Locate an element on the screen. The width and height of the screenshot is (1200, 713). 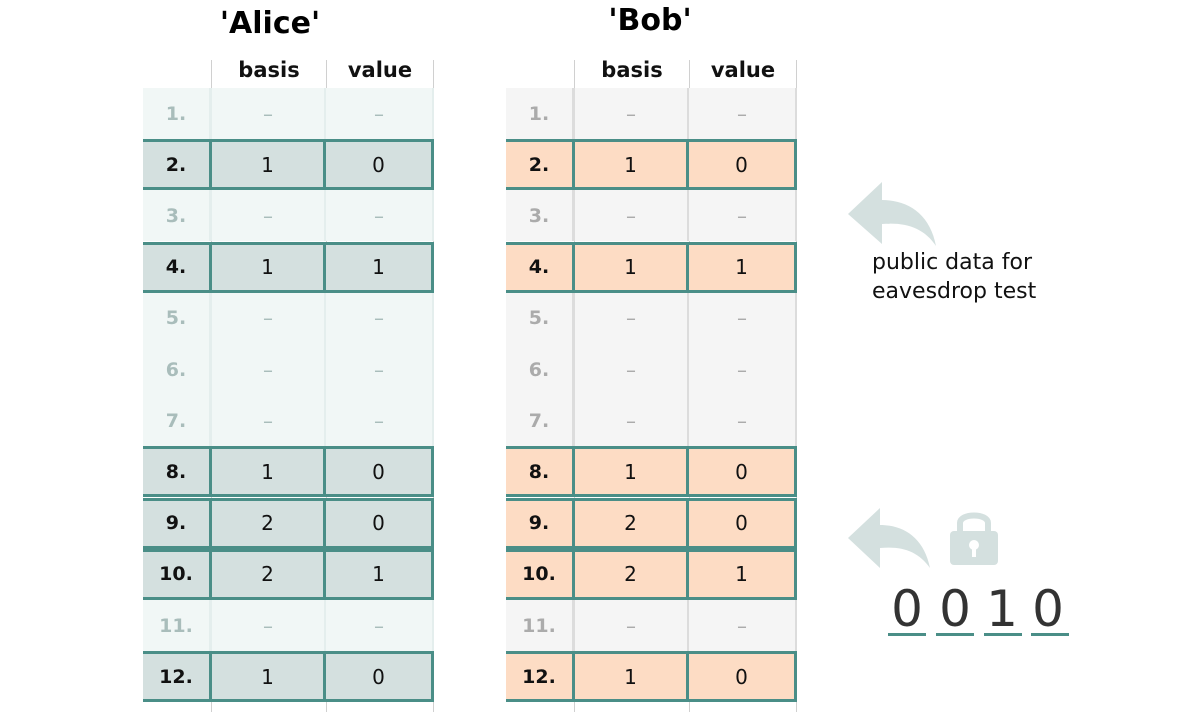
alice-row-index: 11. is located at coordinates (177, 625).